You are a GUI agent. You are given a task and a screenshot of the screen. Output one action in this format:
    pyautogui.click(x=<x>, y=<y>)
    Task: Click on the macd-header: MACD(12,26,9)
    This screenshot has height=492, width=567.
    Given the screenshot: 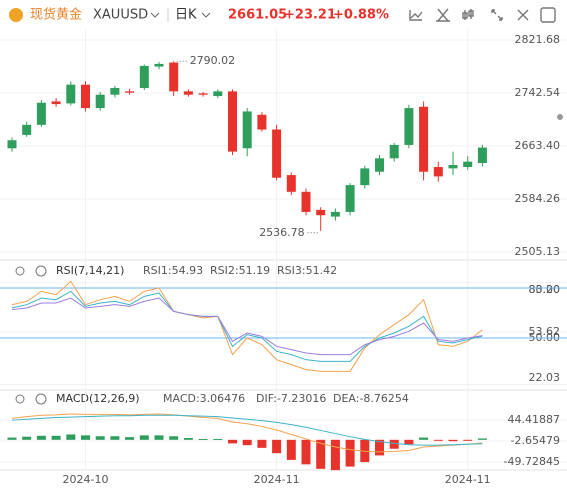 What is the action you would take?
    pyautogui.click(x=77, y=398)
    